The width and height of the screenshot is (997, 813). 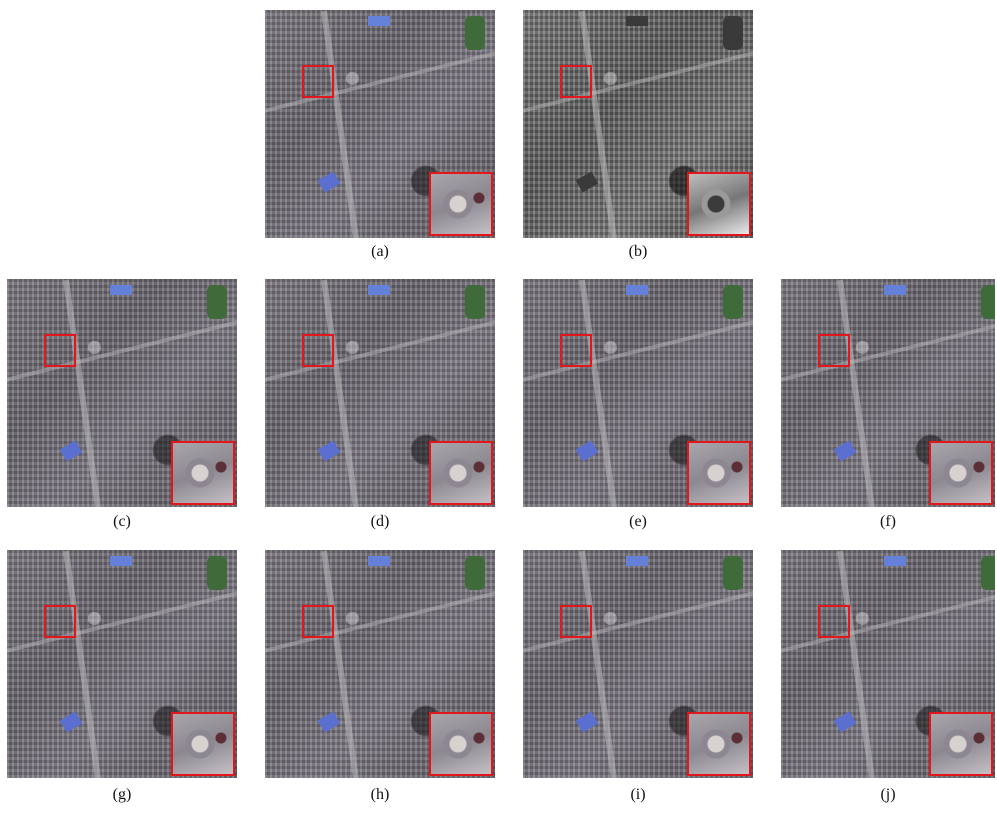 I want to click on panel-label-g: (g), so click(x=122, y=794).